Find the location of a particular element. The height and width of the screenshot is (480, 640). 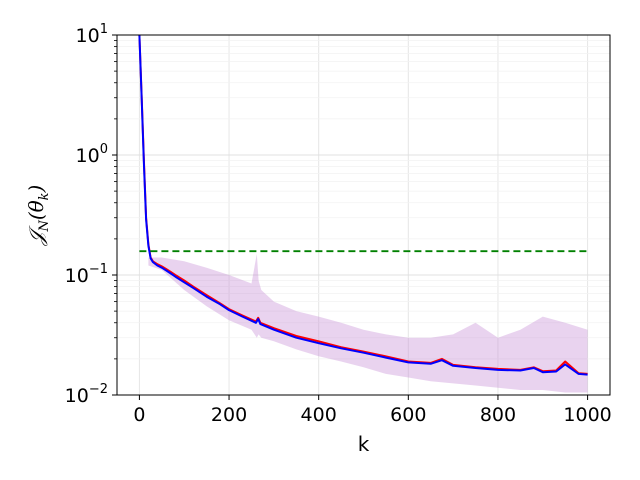

y-axis-label-end: ) is located at coordinates (36, 189).